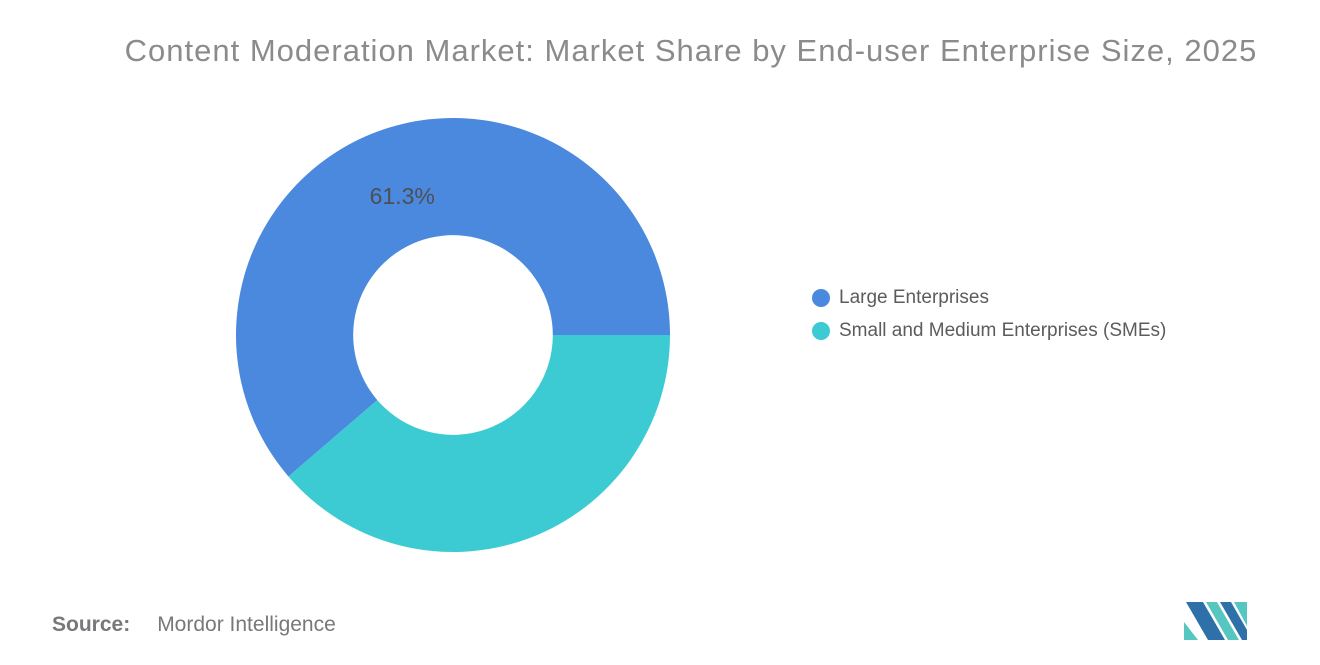 Image resolution: width=1320 pixels, height=665 pixels. I want to click on legend-item-smes: Small and Medium Enterprises (SMEs), so click(989, 330).